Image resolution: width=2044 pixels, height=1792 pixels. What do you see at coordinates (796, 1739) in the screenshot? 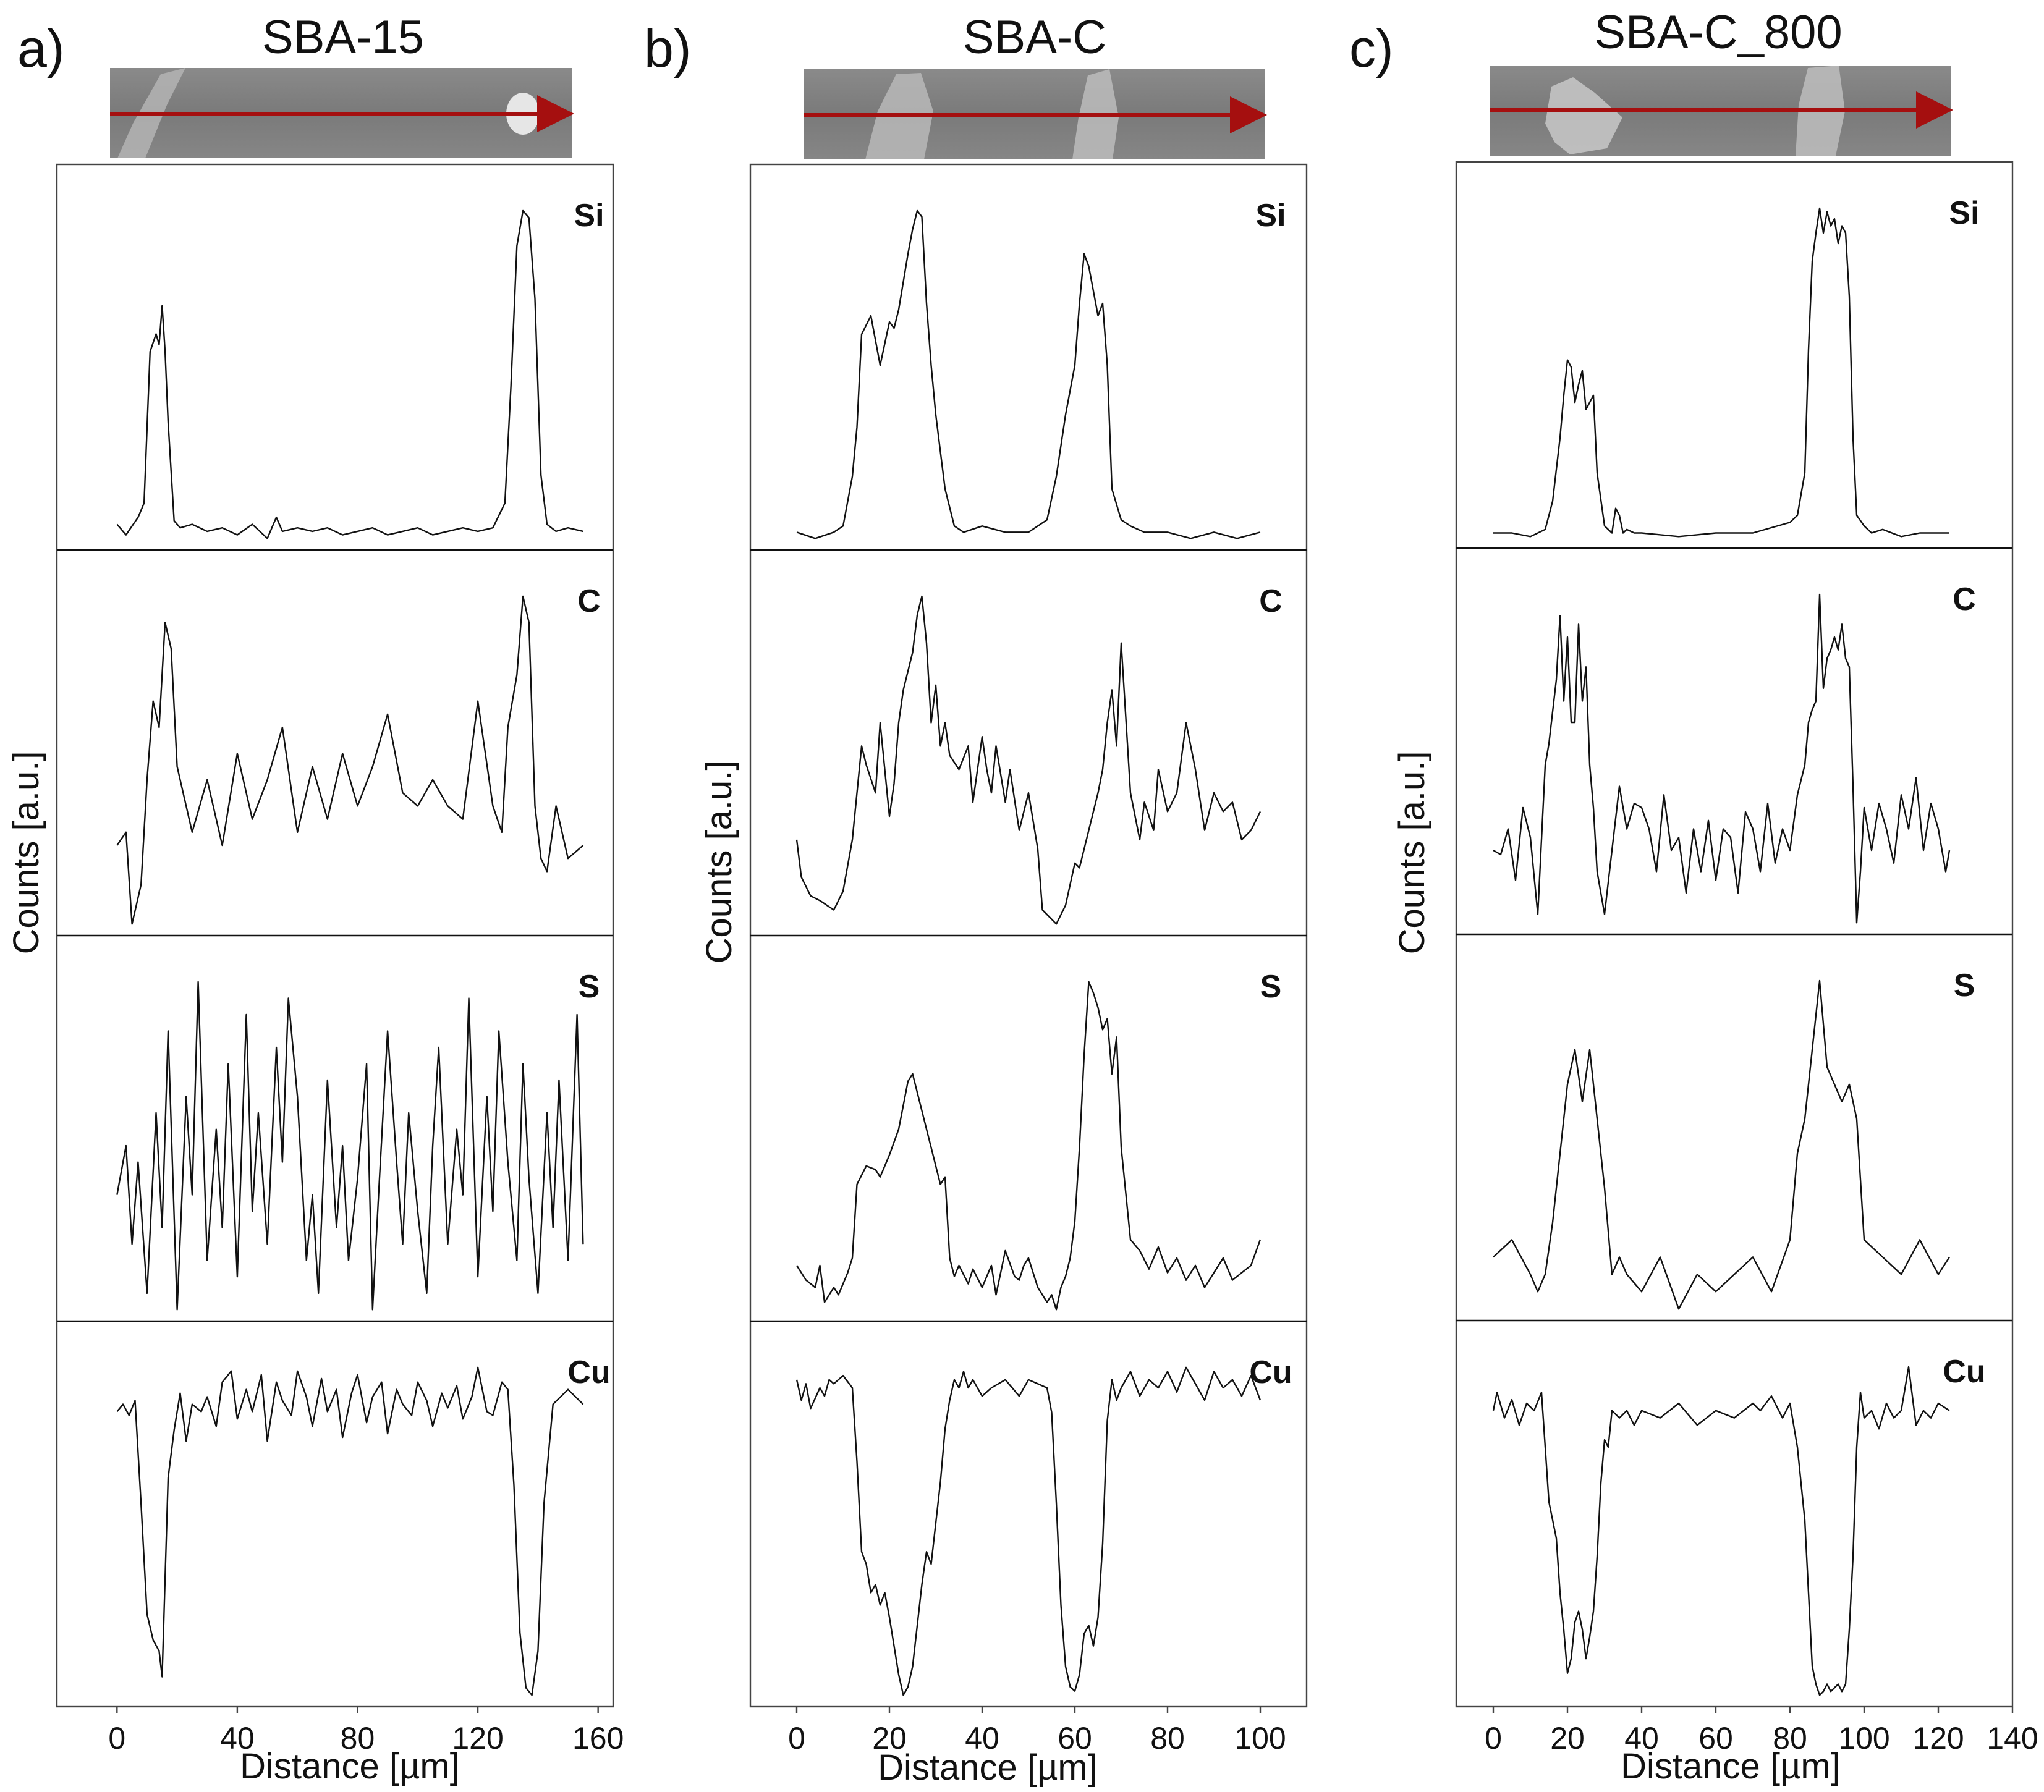
I see `panel-b-xtick-label: 0` at bounding box center [796, 1739].